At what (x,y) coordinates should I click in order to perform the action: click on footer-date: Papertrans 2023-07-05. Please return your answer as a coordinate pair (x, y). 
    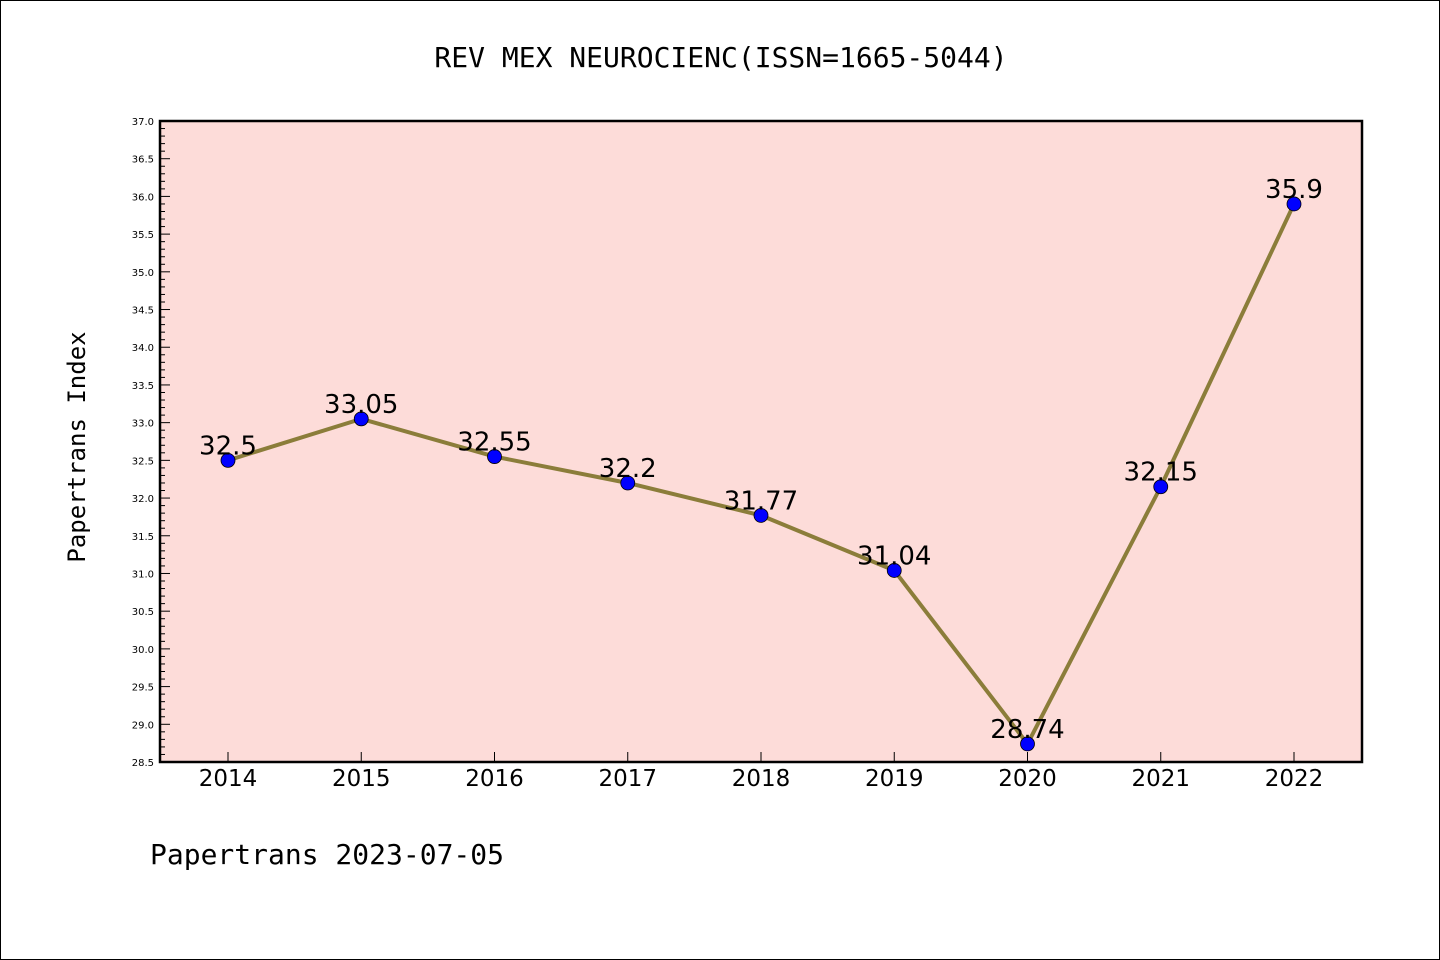
    Looking at the image, I should click on (327, 854).